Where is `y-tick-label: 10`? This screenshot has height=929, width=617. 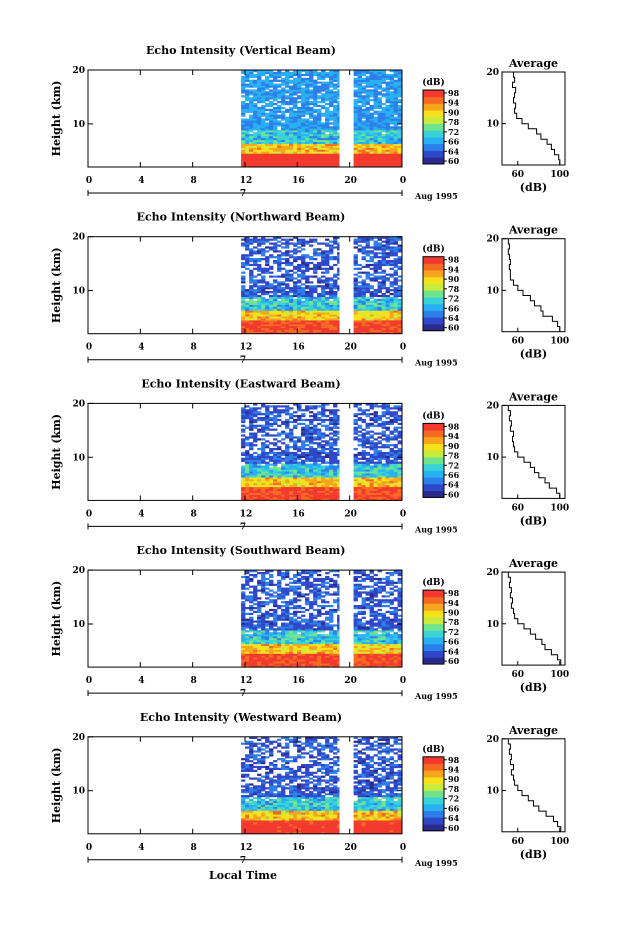
y-tick-label: 10 is located at coordinates (78, 292).